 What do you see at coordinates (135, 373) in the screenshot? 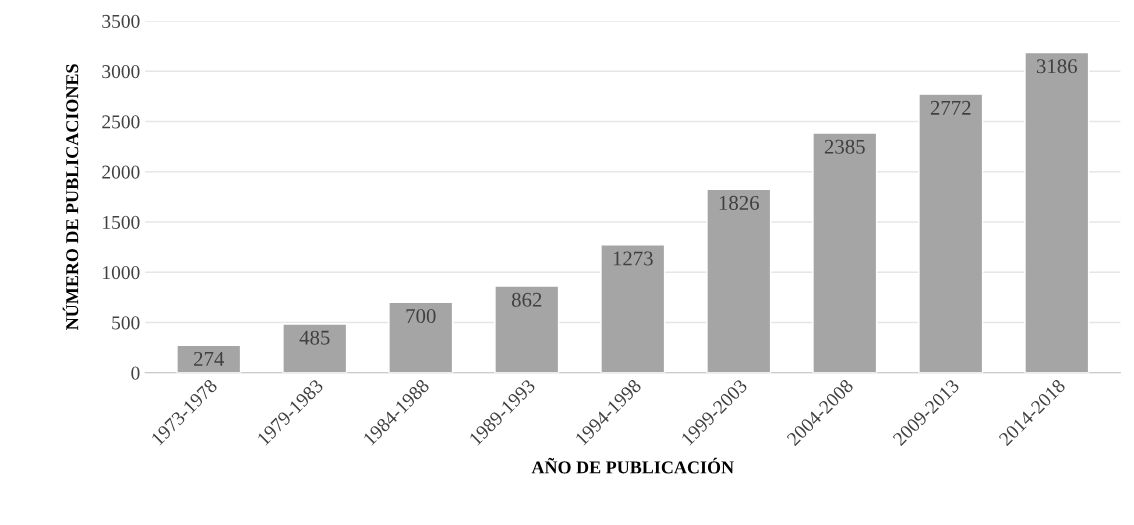
I see `y-tick-label: 0` at bounding box center [135, 373].